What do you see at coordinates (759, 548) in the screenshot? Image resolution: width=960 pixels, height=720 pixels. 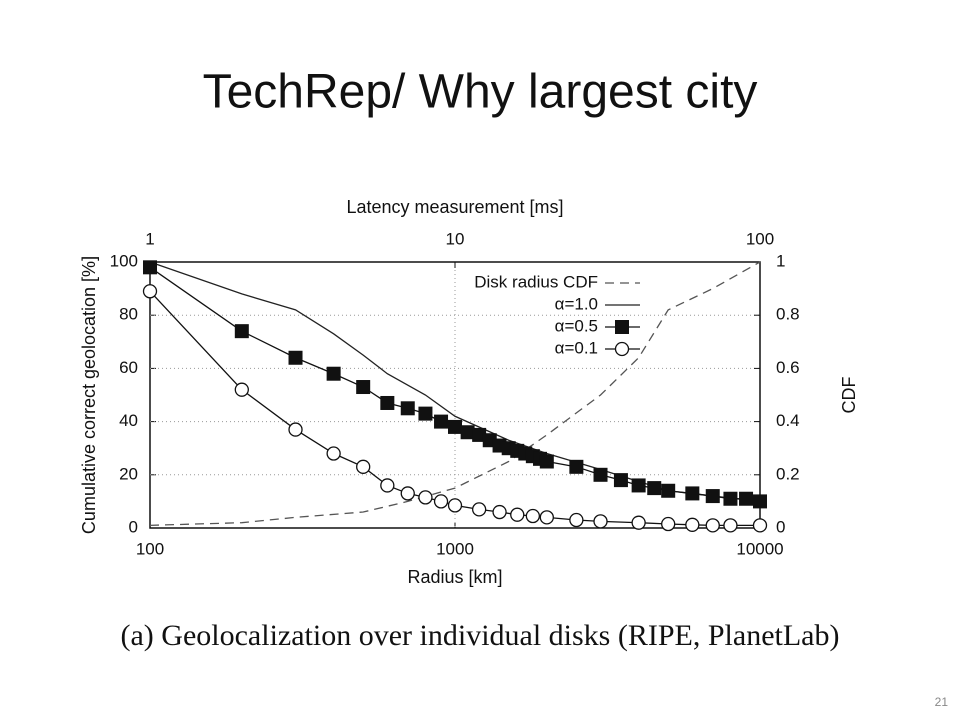 I see `x-tick-label: 10000` at bounding box center [759, 548].